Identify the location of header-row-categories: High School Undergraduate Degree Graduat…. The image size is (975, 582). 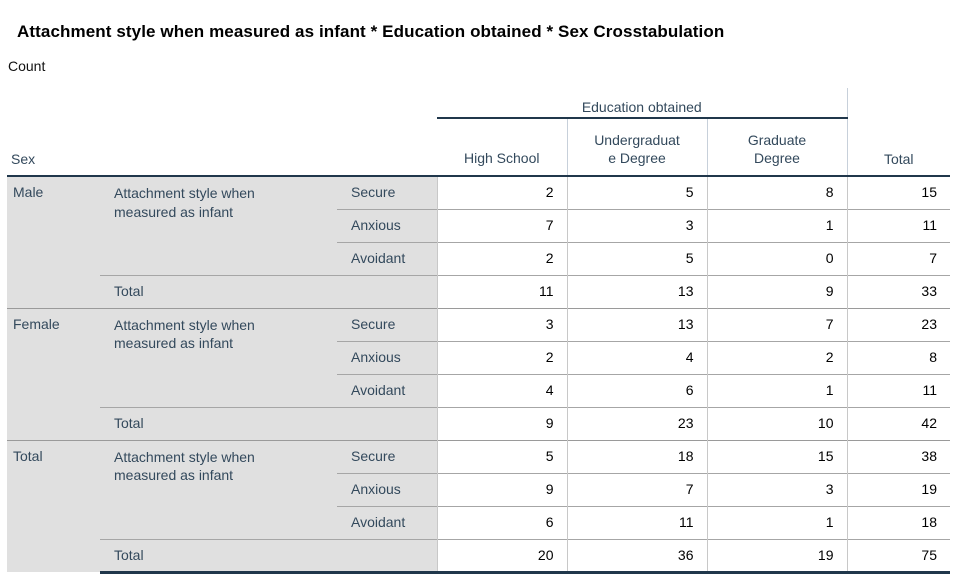
(478, 147).